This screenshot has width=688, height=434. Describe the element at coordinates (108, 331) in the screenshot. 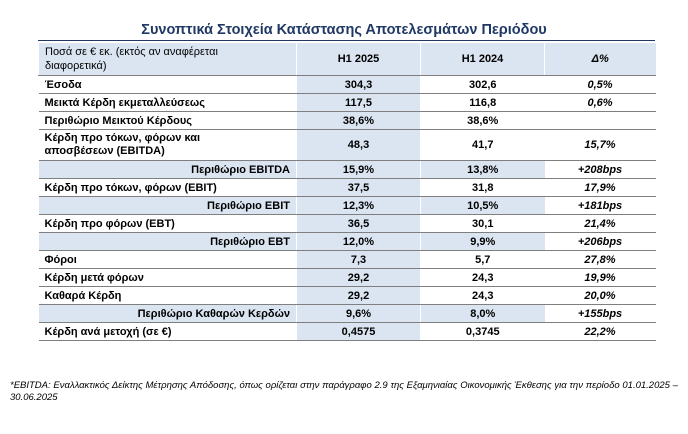

I see `row-label-text: Κέρδη ανά μετοχή (σε €)` at that location.